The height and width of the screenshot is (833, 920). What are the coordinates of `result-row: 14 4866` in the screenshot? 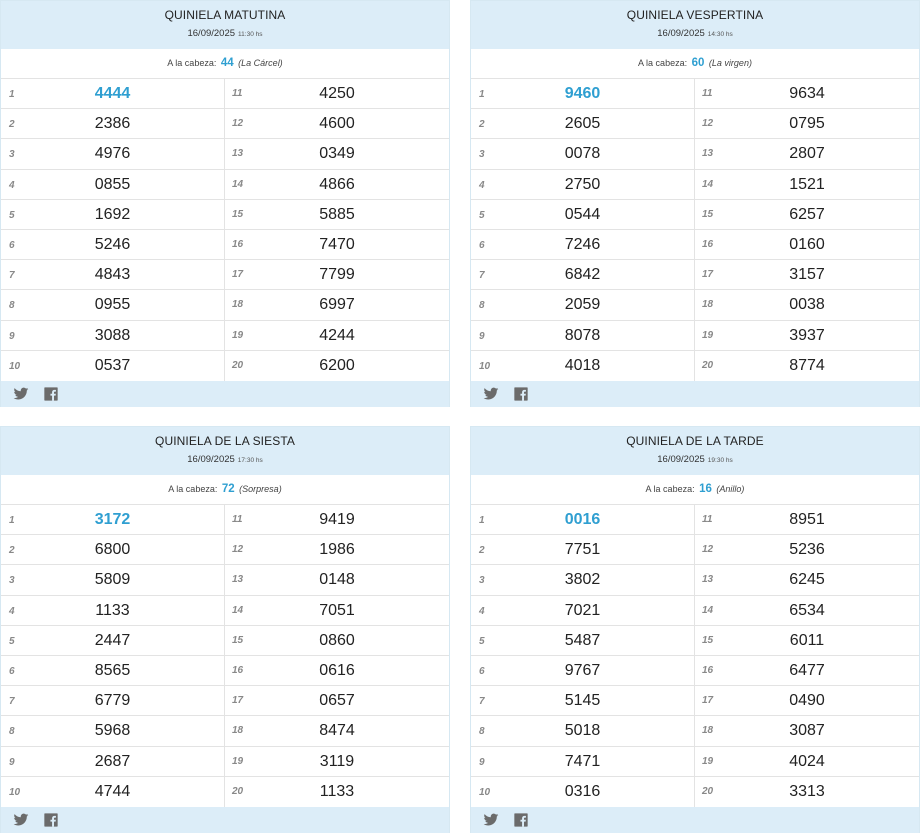 It's located at (337, 185).